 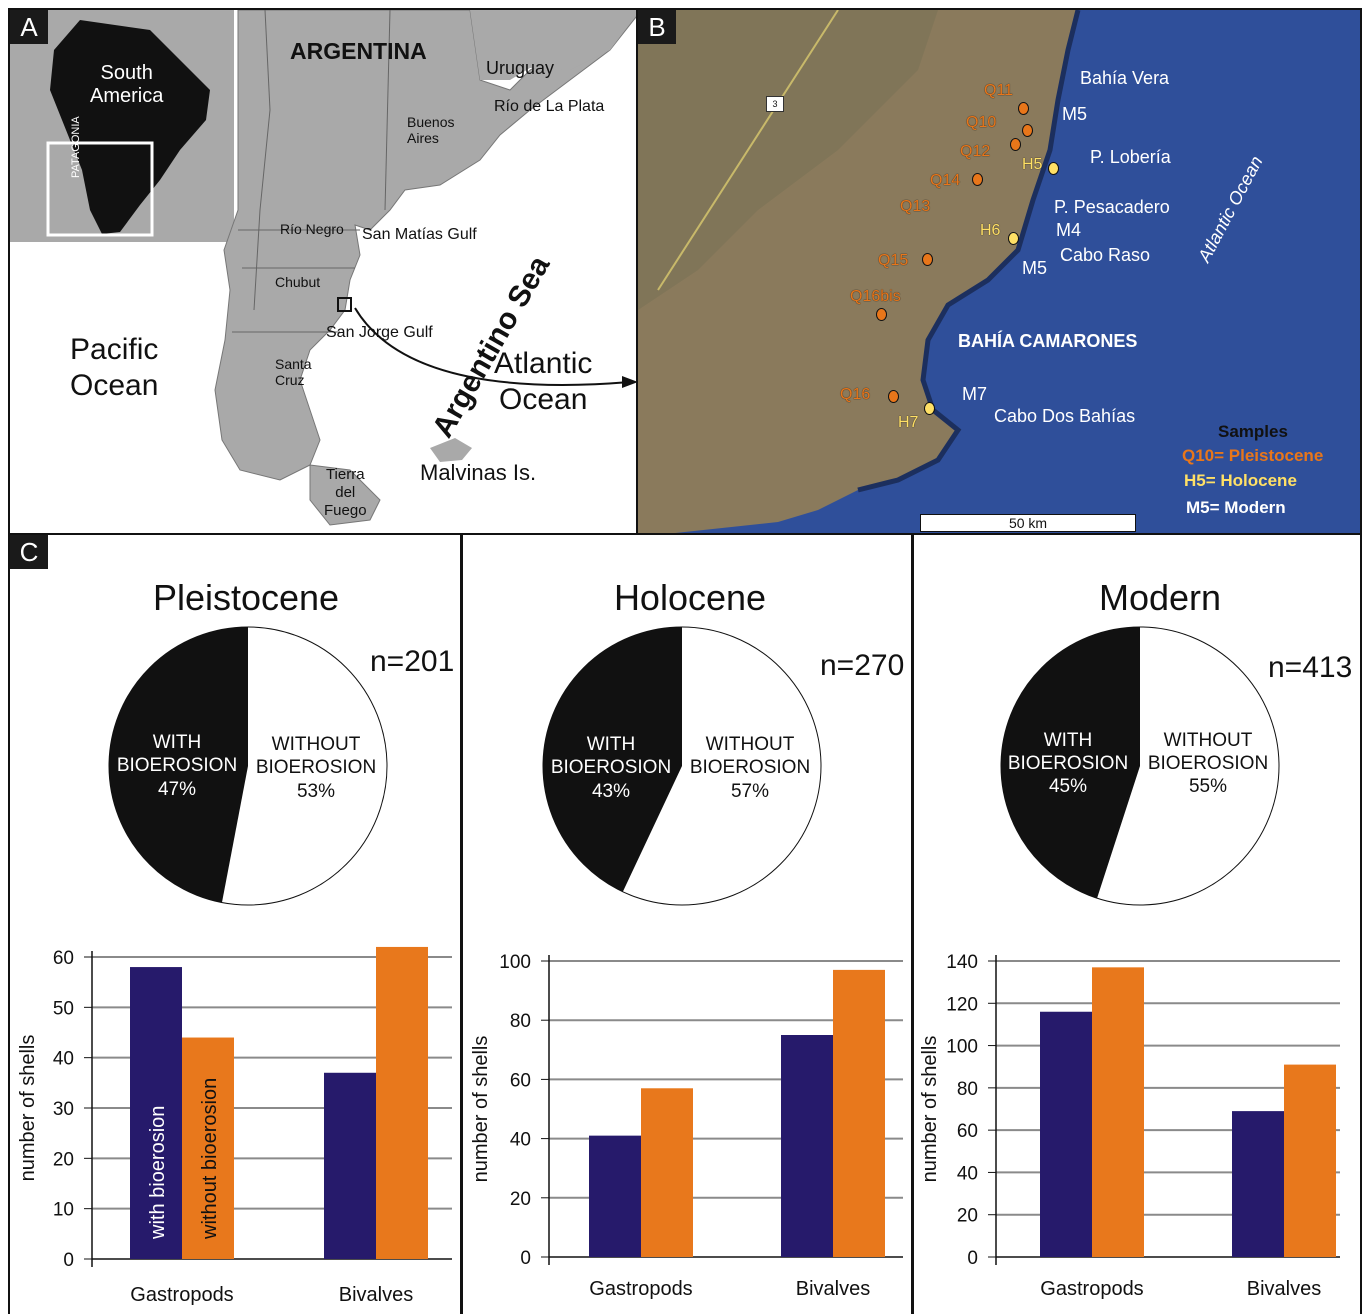 What do you see at coordinates (63, 1210) in the screenshot?
I see `y-tick-label: 10` at bounding box center [63, 1210].